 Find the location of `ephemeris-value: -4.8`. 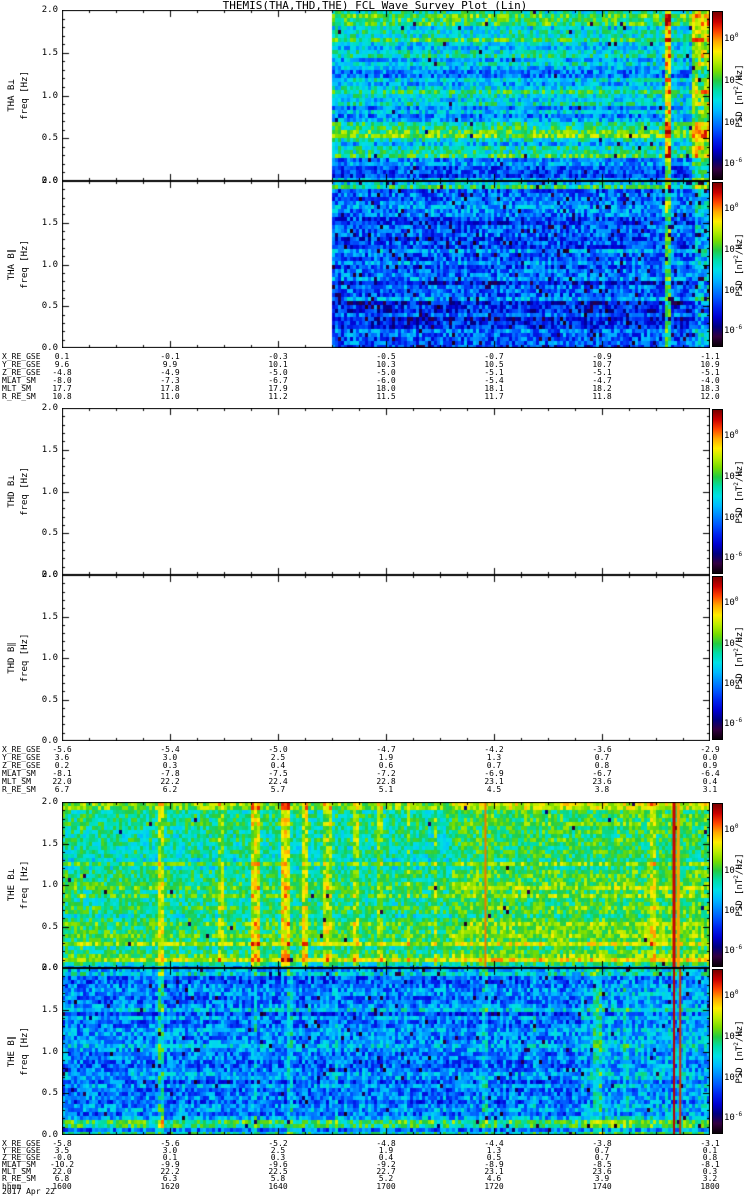

ephemeris-value: -4.8 is located at coordinates (386, 1143).